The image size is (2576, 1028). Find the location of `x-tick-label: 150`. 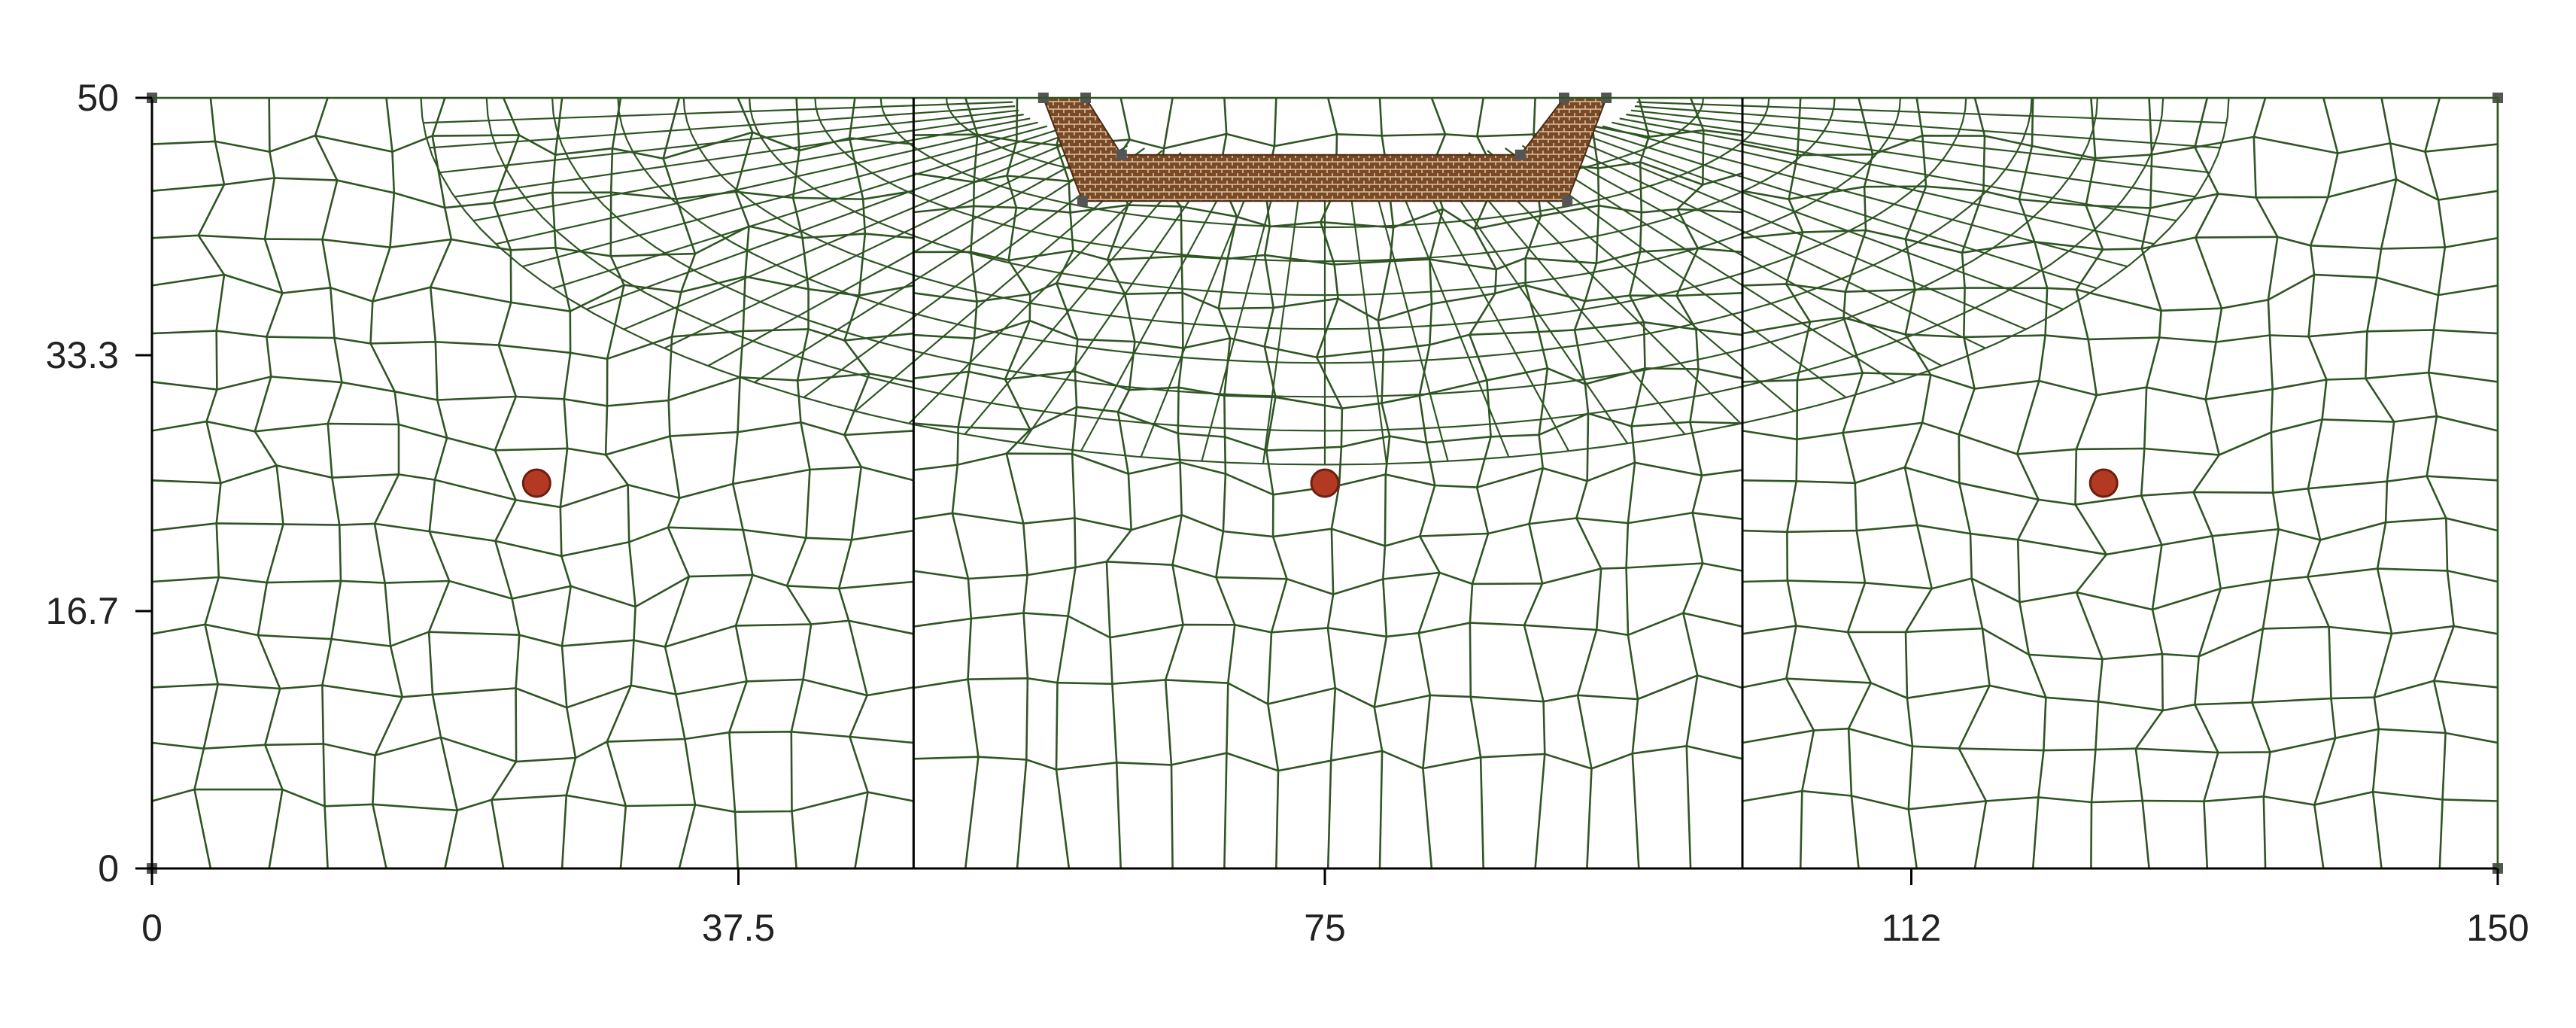

x-tick-label: 150 is located at coordinates (2498, 928).